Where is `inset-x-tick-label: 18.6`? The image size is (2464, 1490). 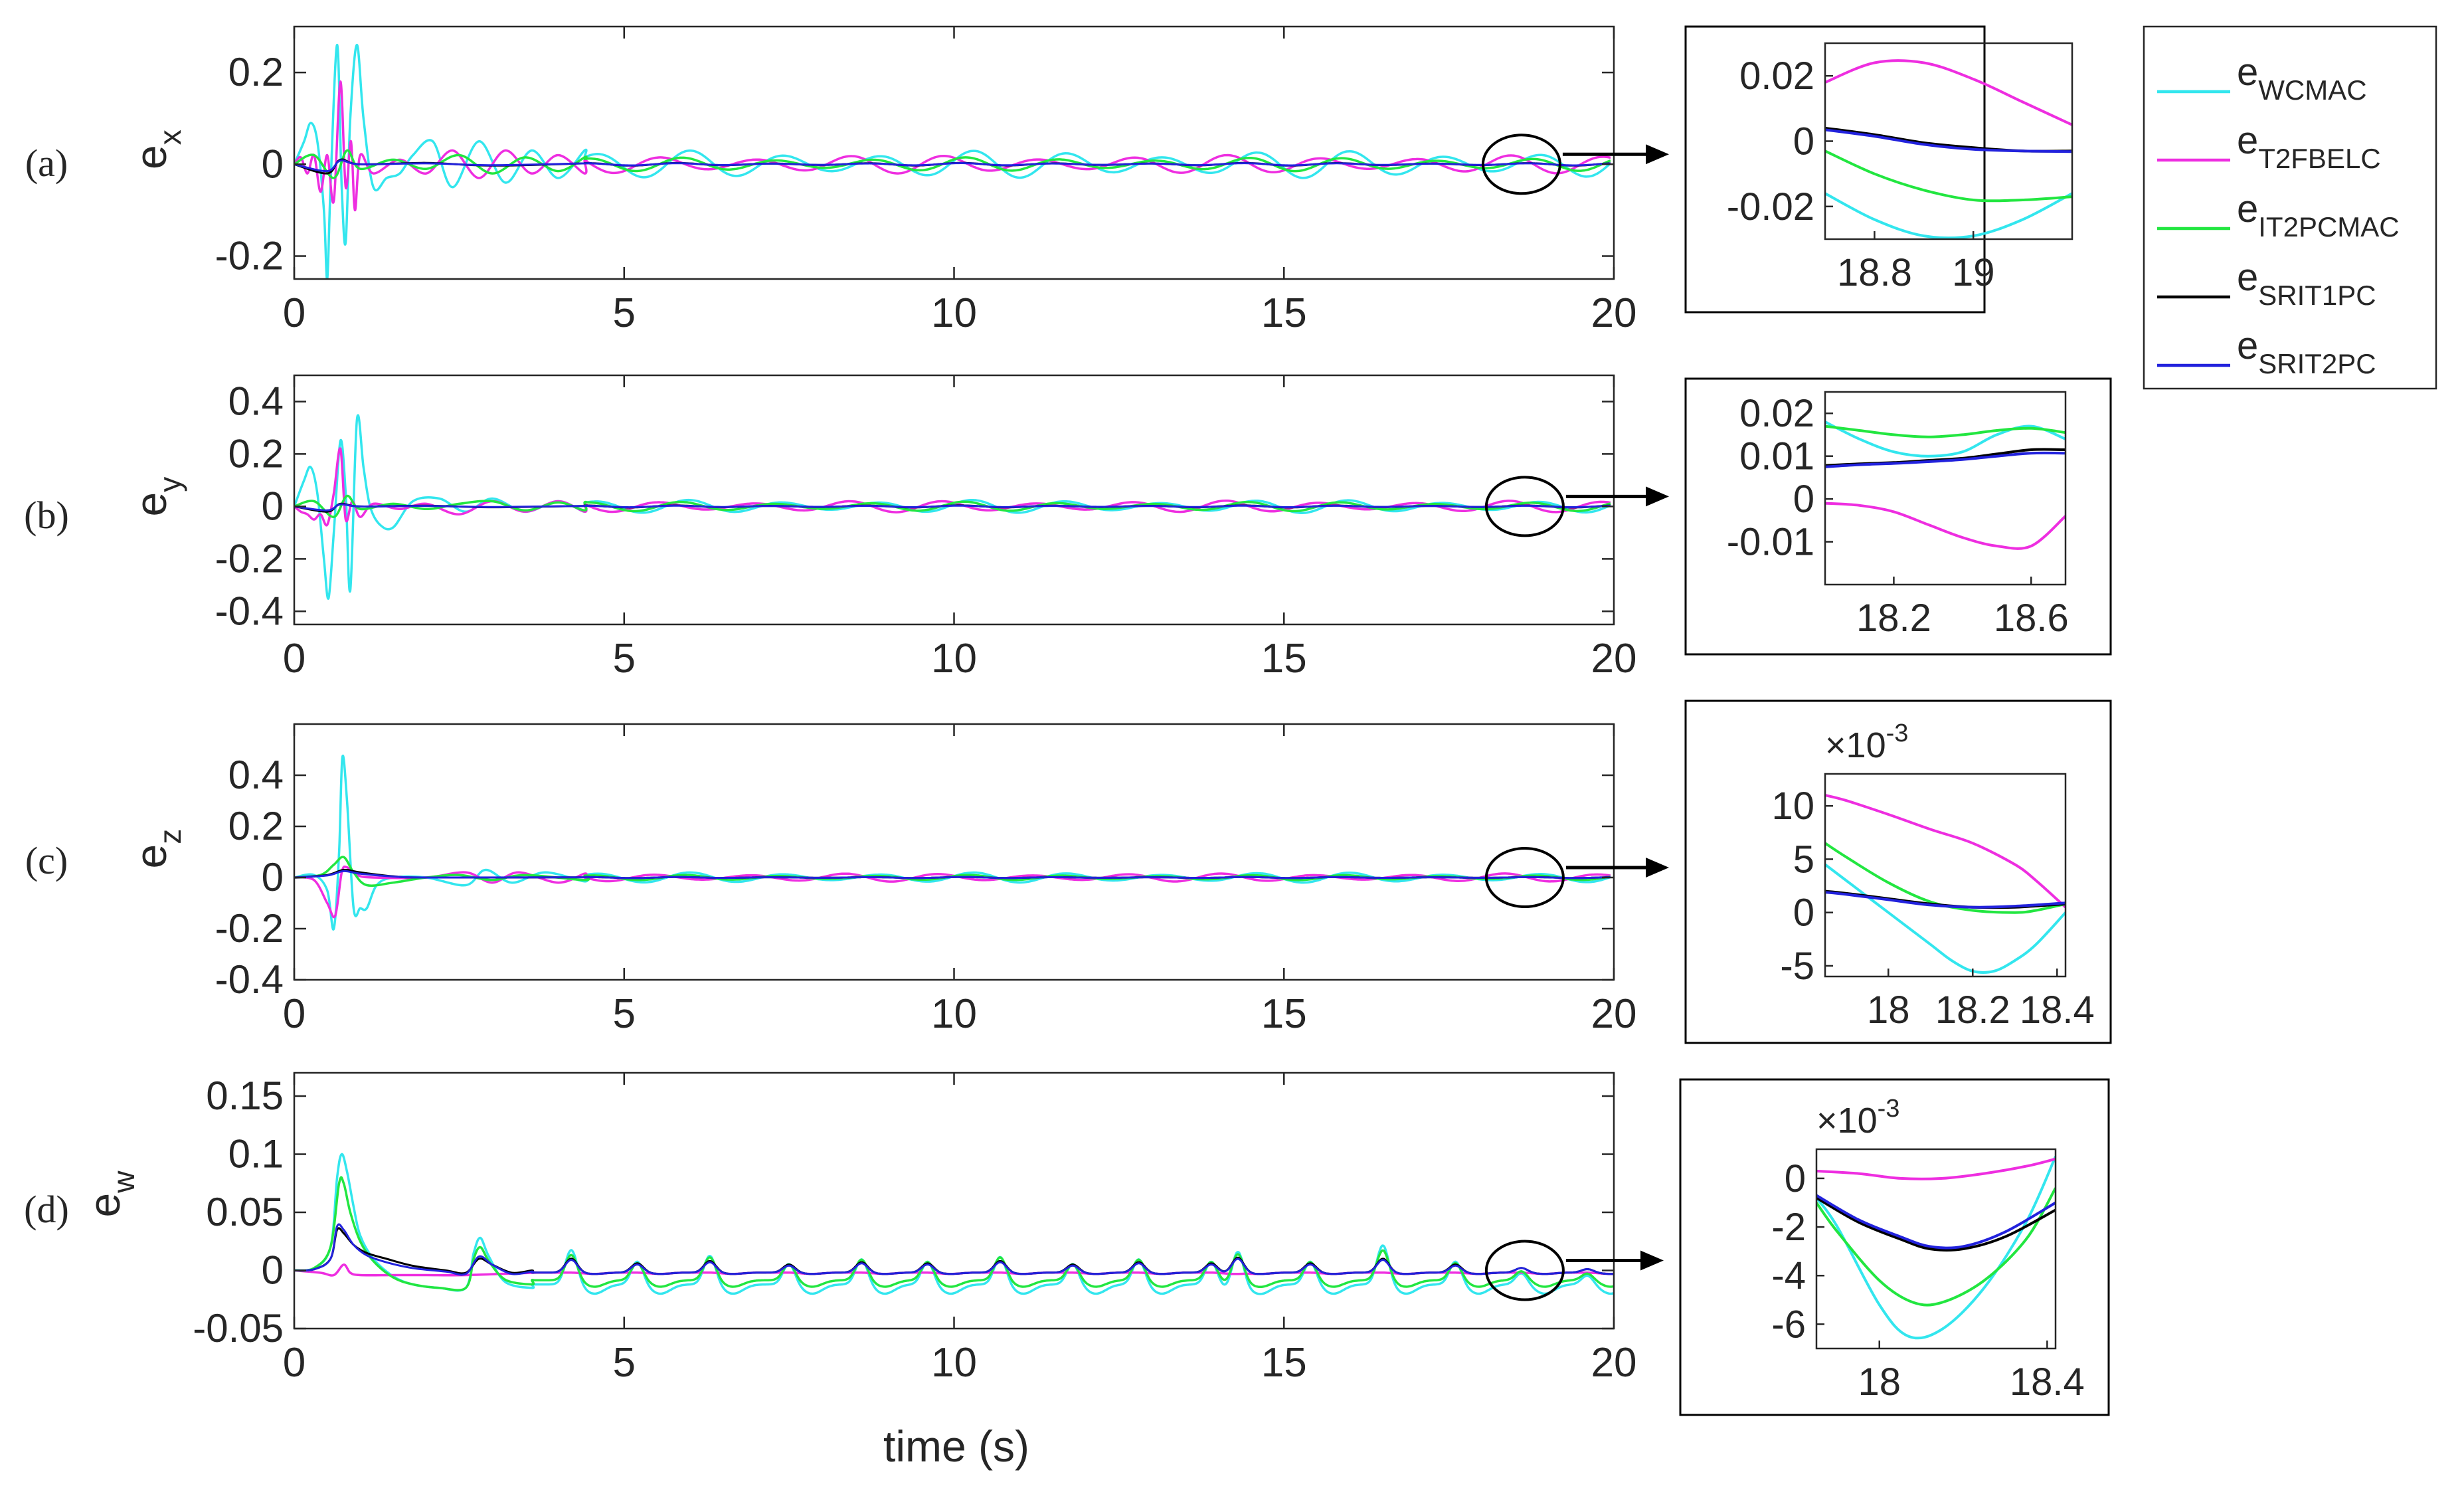
inset-x-tick-label: 18.6 is located at coordinates (2031, 618).